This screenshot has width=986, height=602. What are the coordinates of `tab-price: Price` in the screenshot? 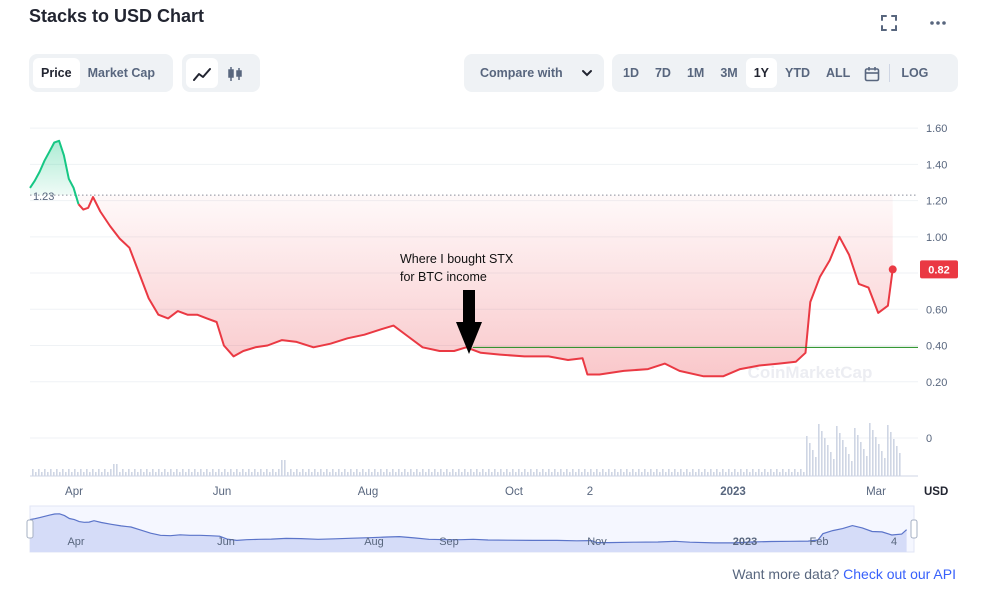 It's located at (56, 73).